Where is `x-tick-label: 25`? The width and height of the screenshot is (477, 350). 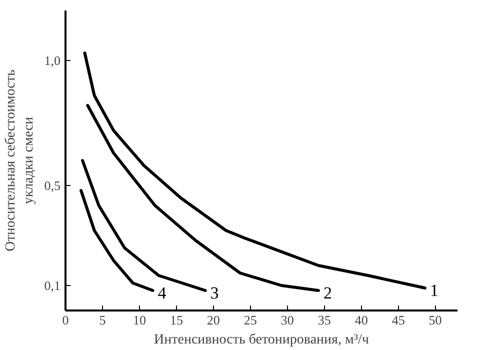 x-tick-label: 25 is located at coordinates (250, 320).